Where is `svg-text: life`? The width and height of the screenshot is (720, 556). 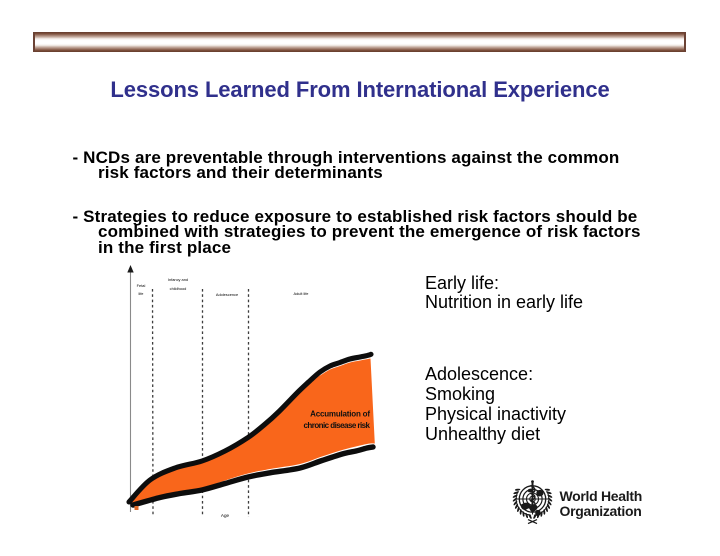
svg-text: life is located at coordinates (141, 293).